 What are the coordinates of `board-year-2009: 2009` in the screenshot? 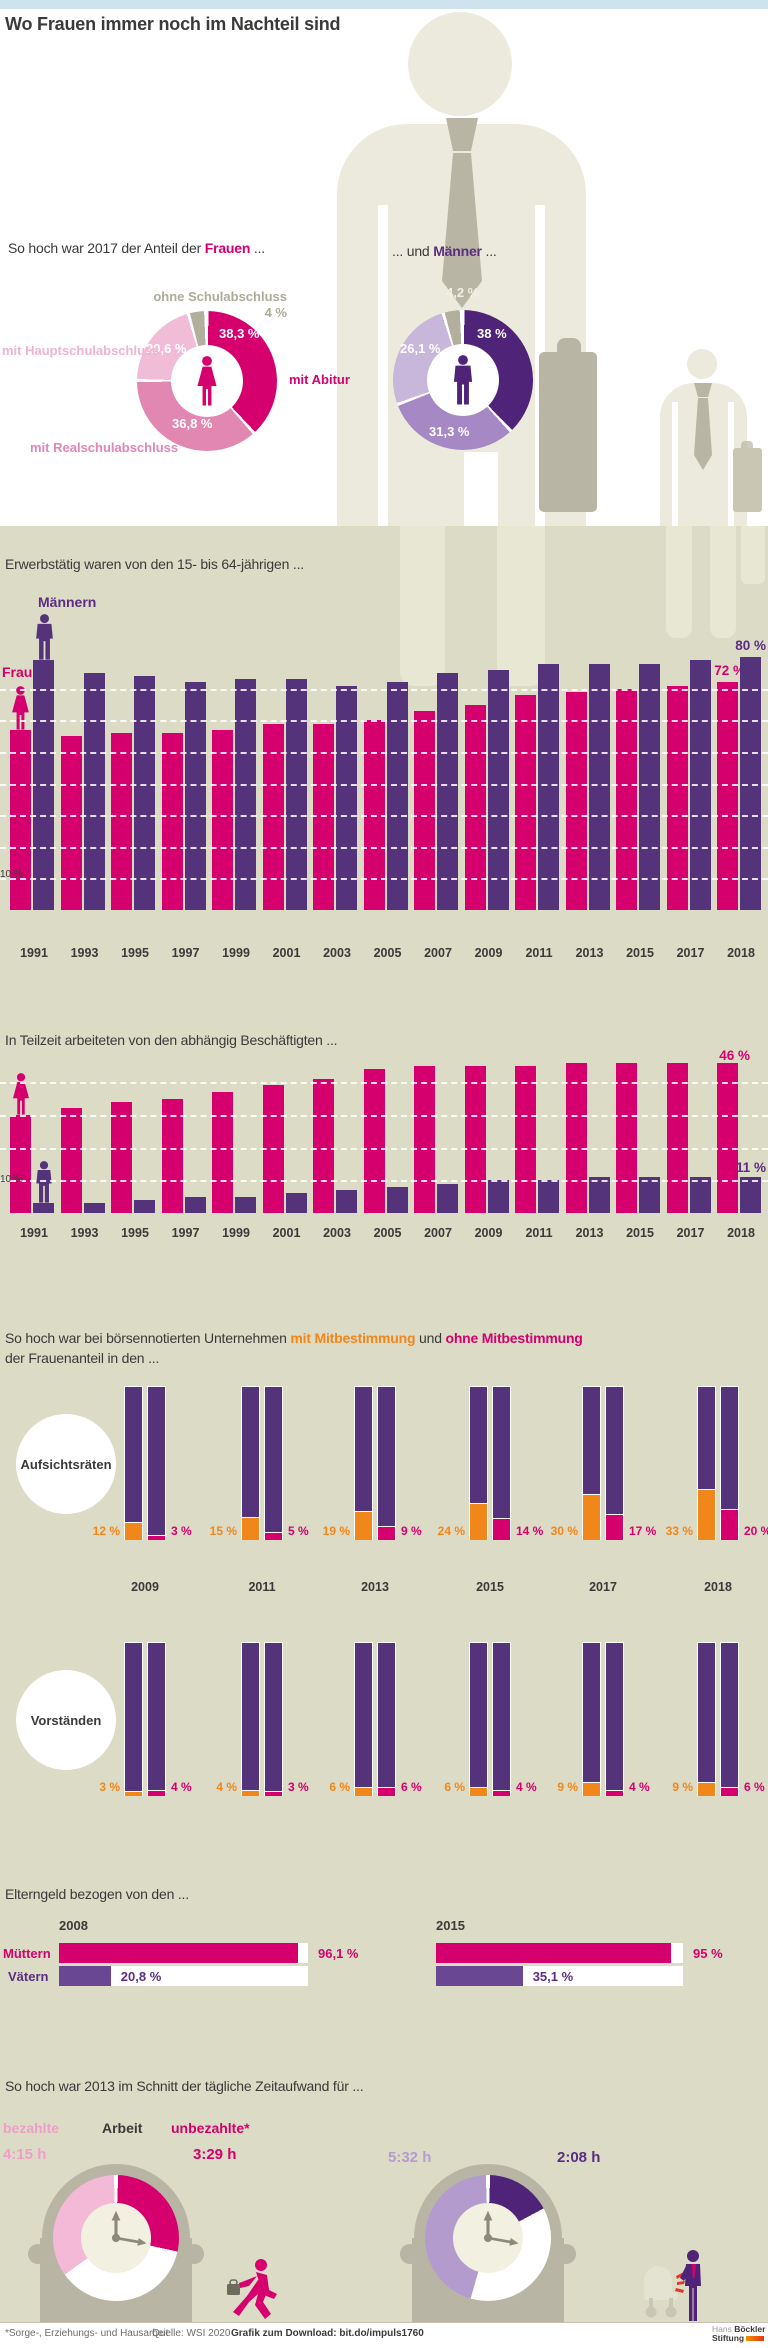 It's located at (145, 1587).